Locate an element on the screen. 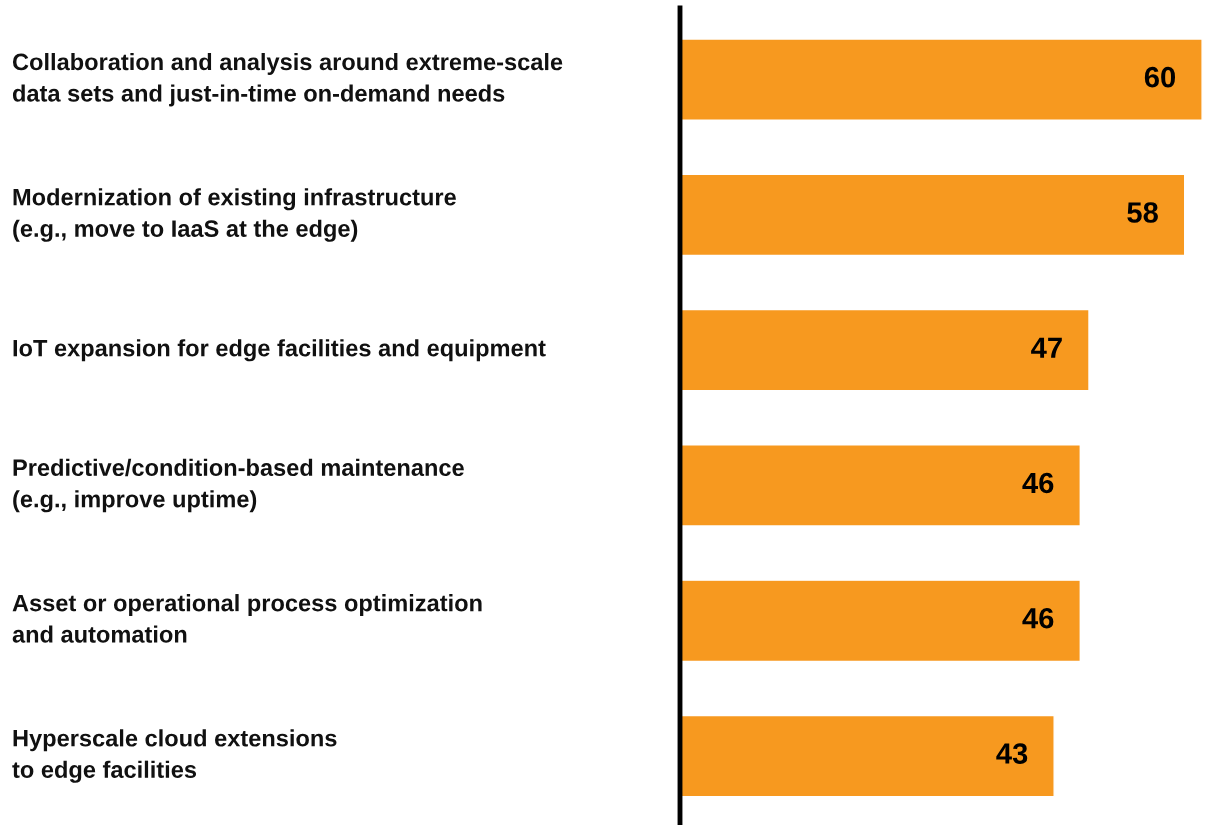 This screenshot has height=825, width=1223. y-tick-label: Asset or operational process optimization and automation is located at coordinates (247, 618).